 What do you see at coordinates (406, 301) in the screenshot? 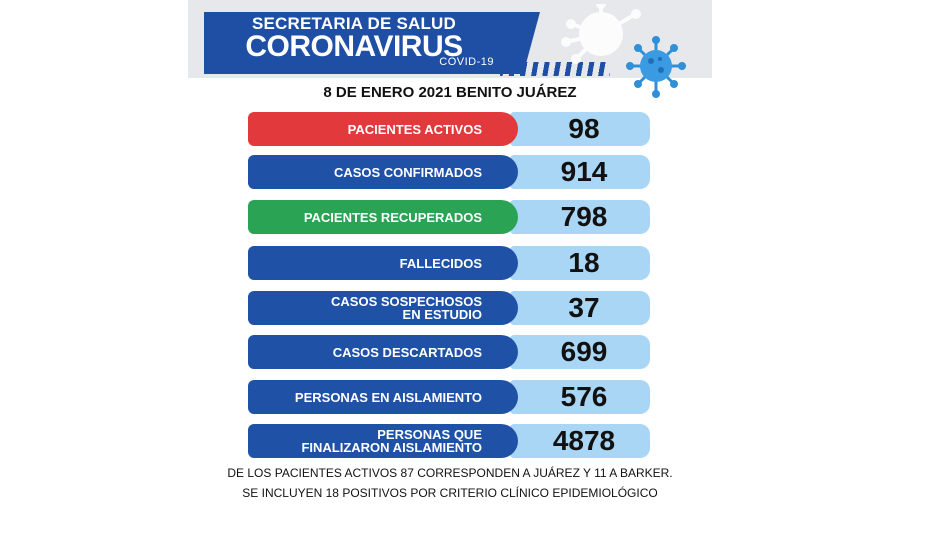
I see `stat-label-line1: CASOS SOSPECHOSOS` at bounding box center [406, 301].